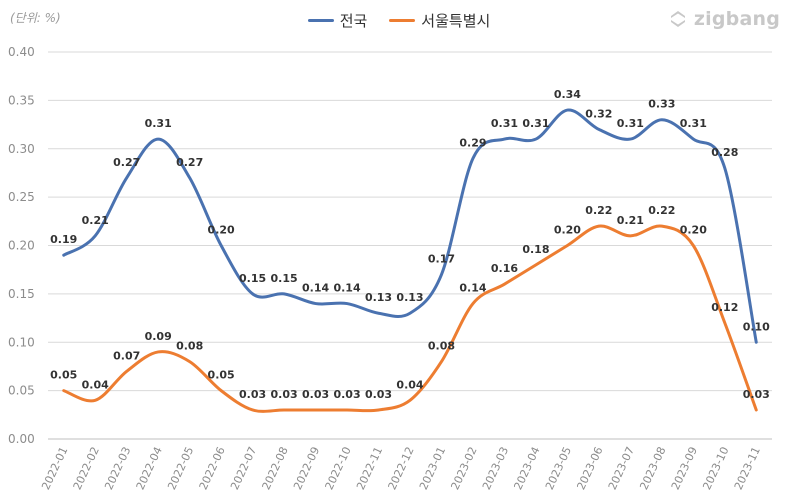 The image size is (798, 495). I want to click on x-tick-label: 2023-04, so click(526, 468).